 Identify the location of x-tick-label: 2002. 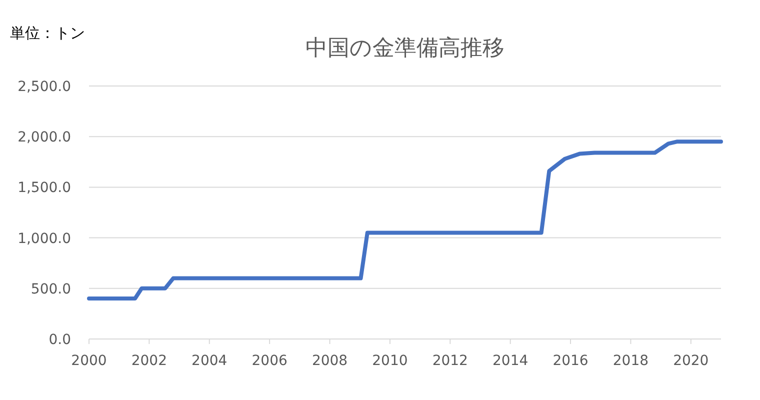
(149, 361).